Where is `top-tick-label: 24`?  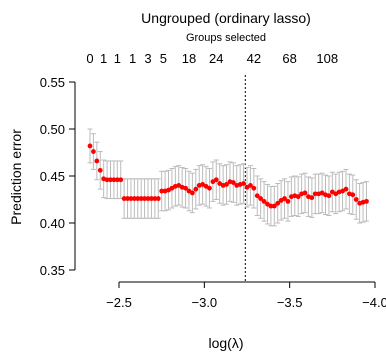 top-tick-label: 24 is located at coordinates (216, 58).